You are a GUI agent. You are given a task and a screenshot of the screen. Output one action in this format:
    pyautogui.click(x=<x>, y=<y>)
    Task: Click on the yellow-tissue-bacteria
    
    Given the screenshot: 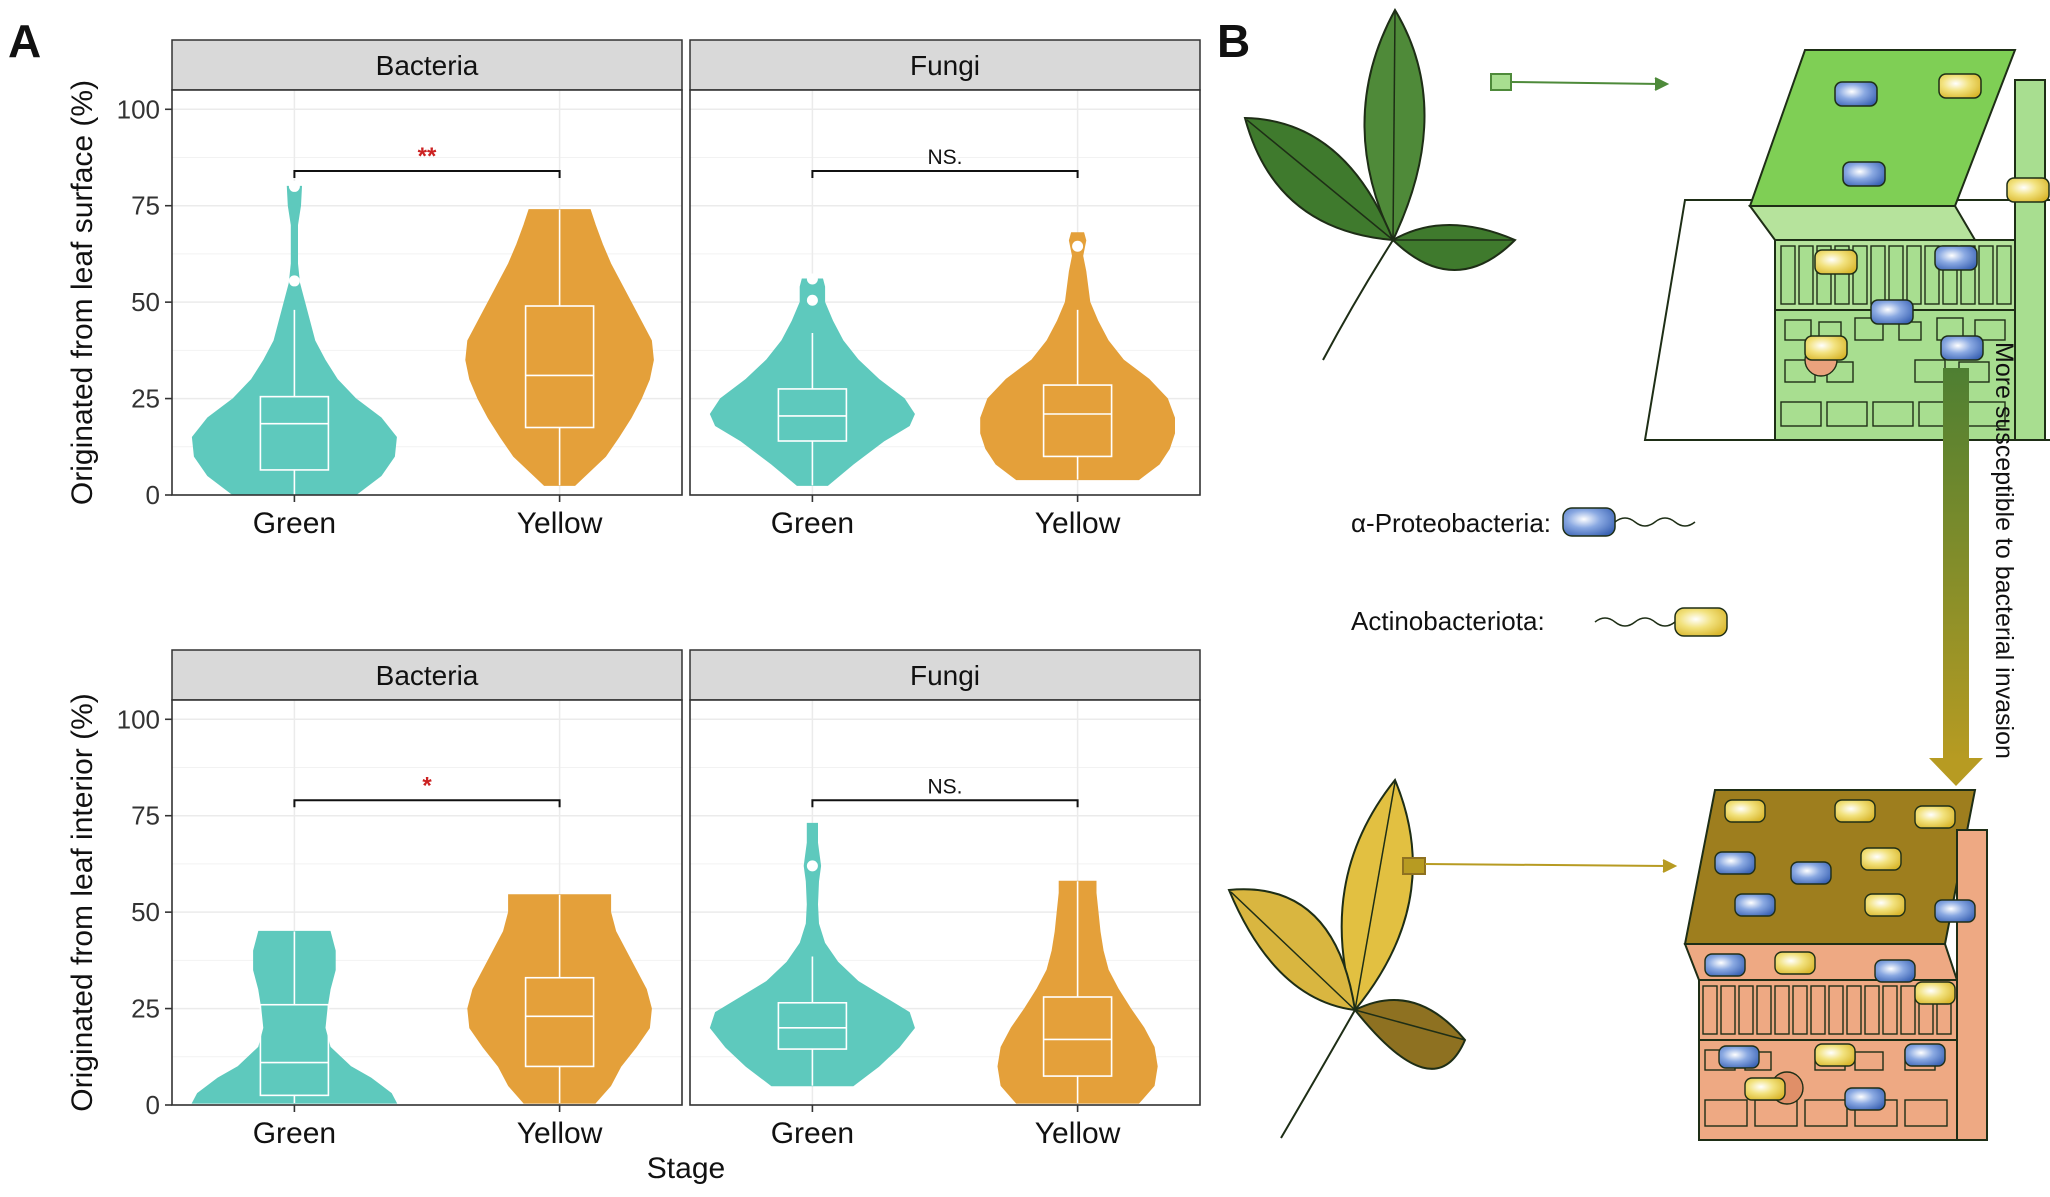 What is the action you would take?
    pyautogui.click(x=1840, y=955)
    